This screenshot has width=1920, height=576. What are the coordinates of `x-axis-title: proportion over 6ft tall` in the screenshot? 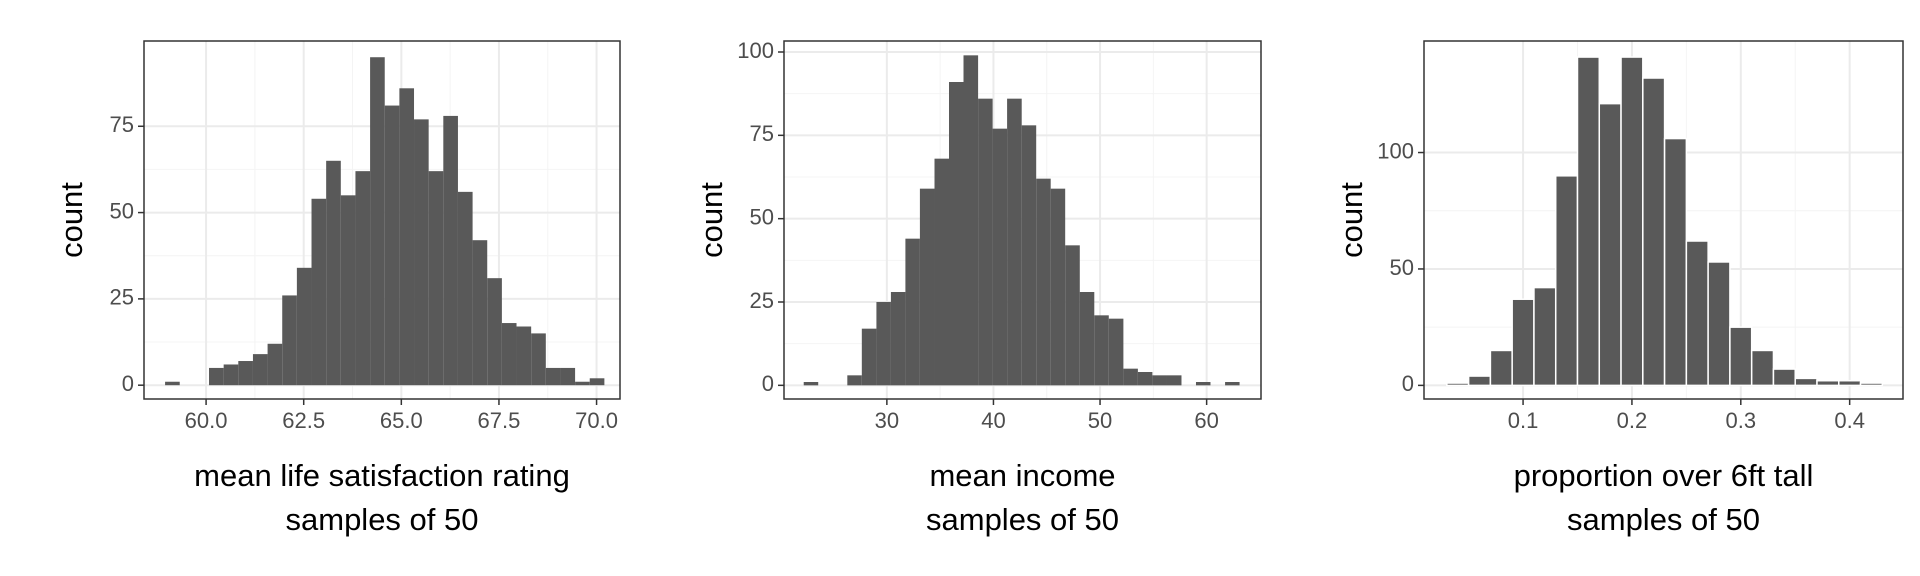 It's located at (1664, 475).